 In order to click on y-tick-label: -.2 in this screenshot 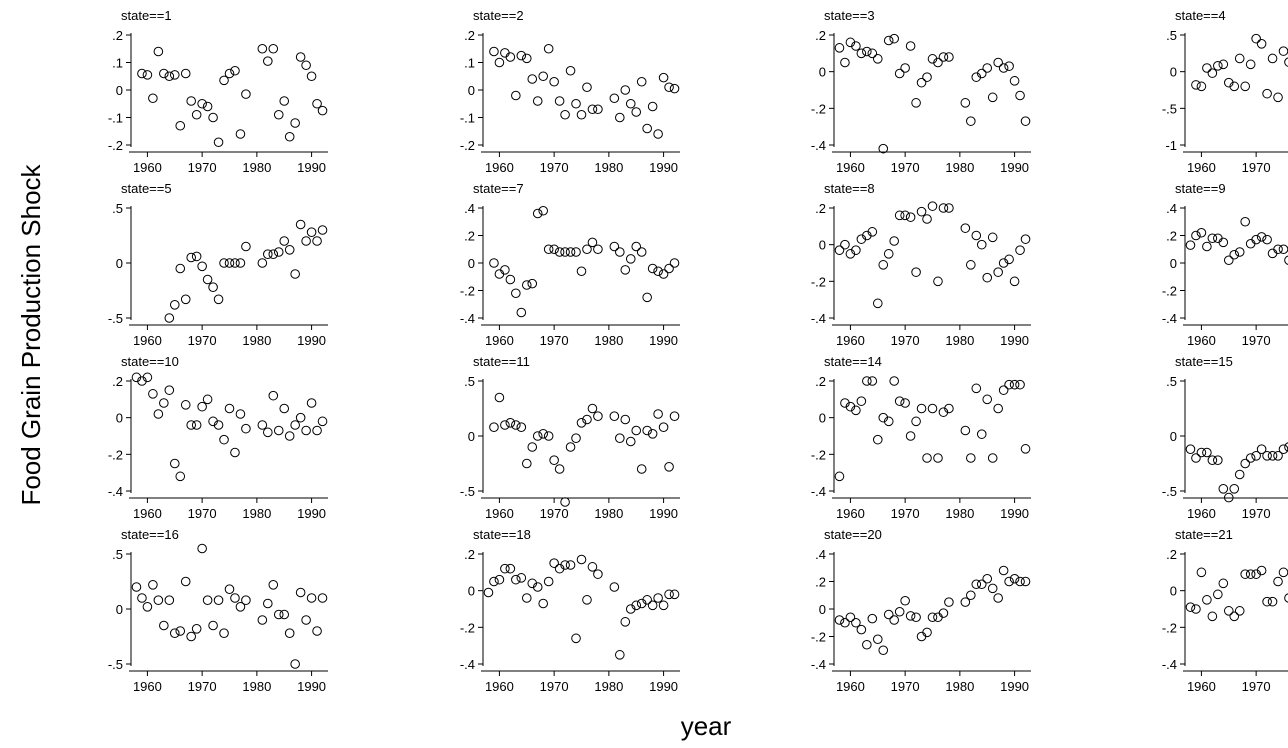, I will do `click(818, 637)`.